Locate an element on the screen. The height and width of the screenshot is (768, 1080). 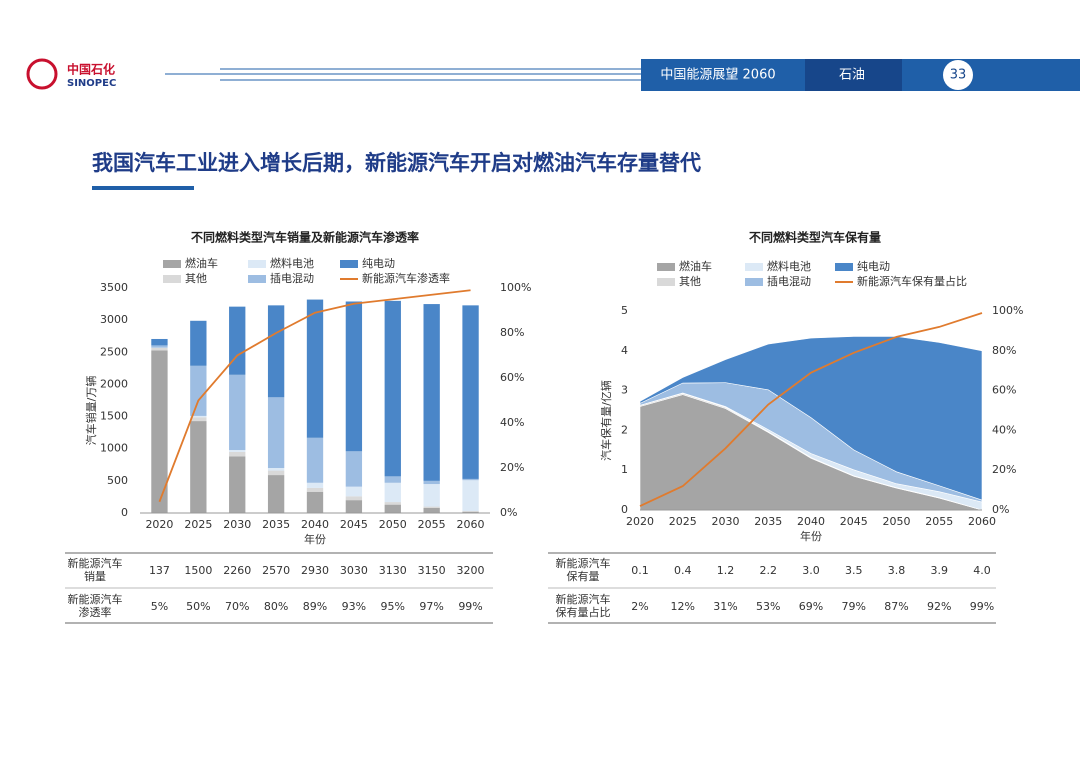
y-tick-label: 500 is located at coordinates (117, 480).